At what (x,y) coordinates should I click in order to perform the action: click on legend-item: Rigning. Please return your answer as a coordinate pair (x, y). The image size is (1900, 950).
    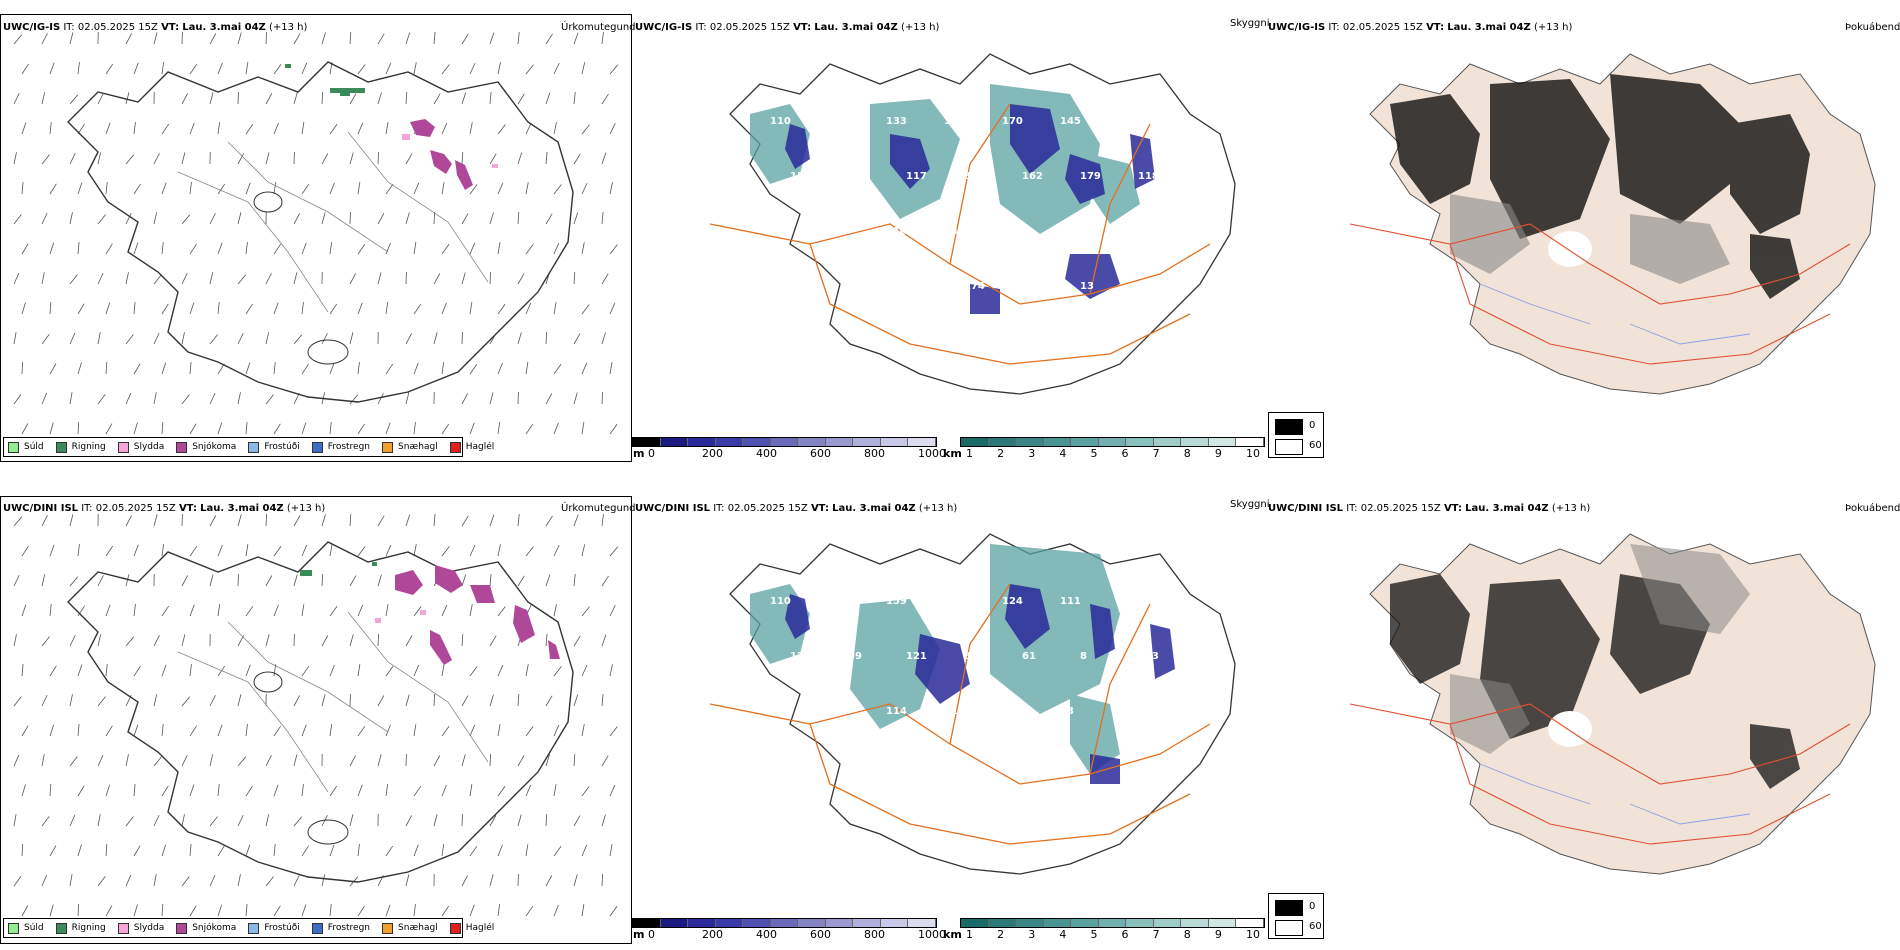
    Looking at the image, I should click on (80, 447).